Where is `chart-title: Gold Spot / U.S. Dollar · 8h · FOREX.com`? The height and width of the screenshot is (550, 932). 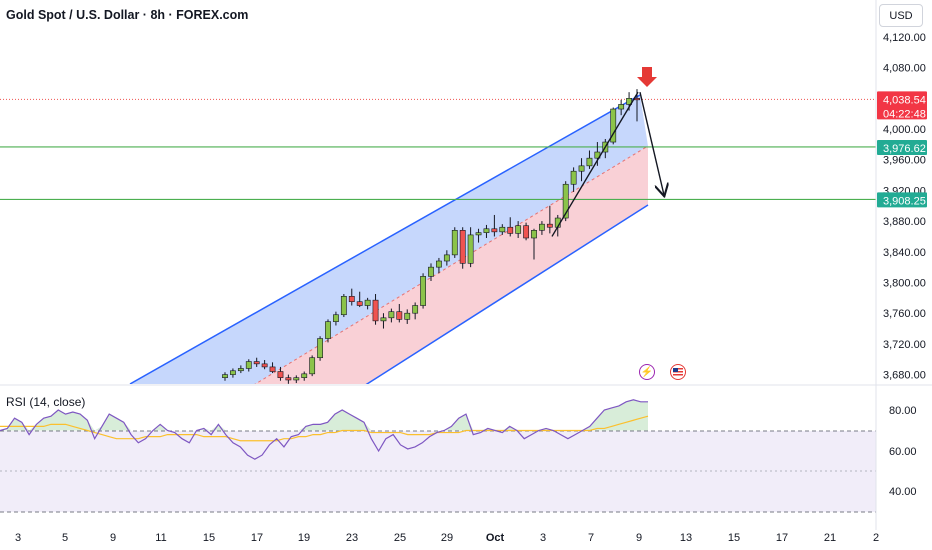
chart-title: Gold Spot / U.S. Dollar · 8h · FOREX.com is located at coordinates (127, 15).